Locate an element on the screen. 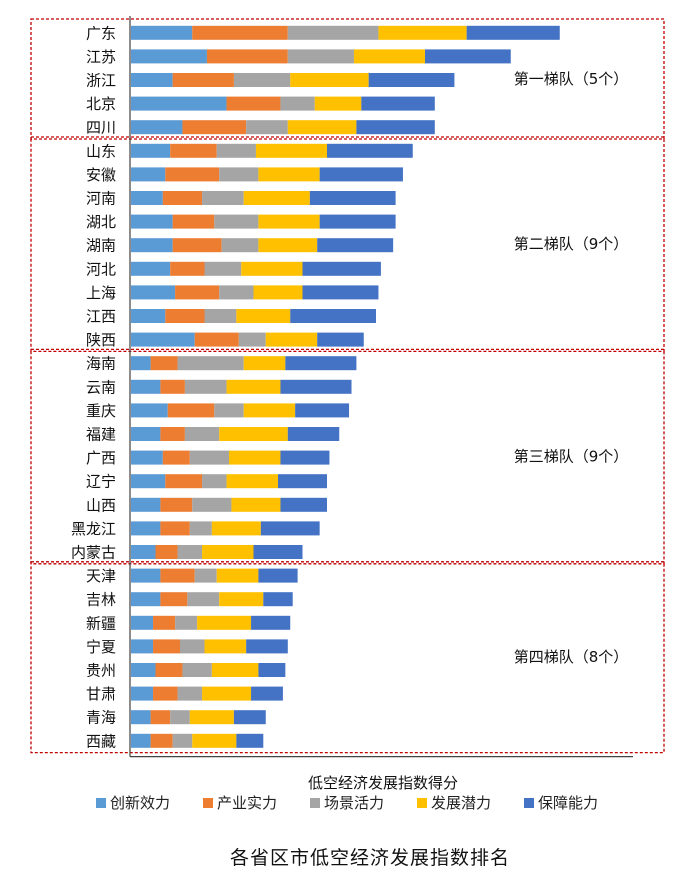 This screenshot has width=700, height=893. bar-group-四川 is located at coordinates (283, 127).